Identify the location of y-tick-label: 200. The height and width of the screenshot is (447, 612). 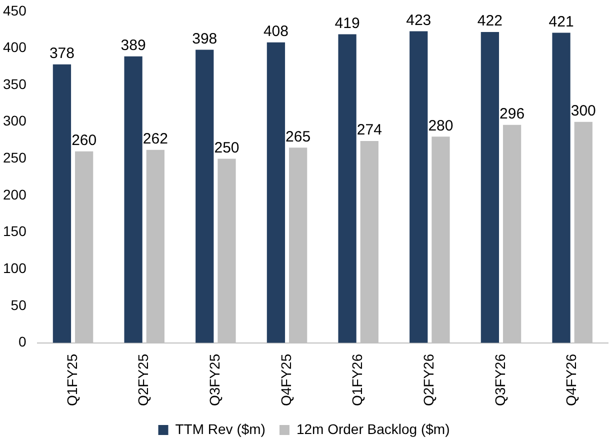
(15, 194).